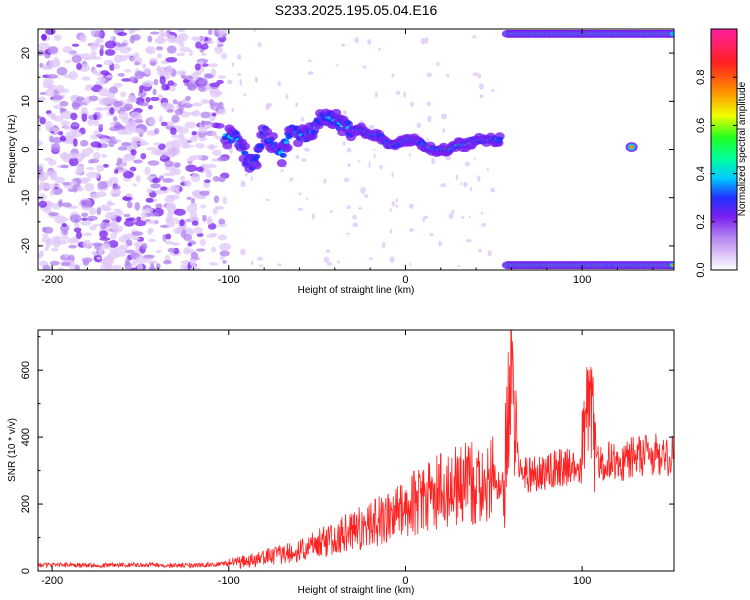 This screenshot has width=750, height=600. What do you see at coordinates (26, 101) in the screenshot?
I see `spectrogram-y-tick-label: 10` at bounding box center [26, 101].